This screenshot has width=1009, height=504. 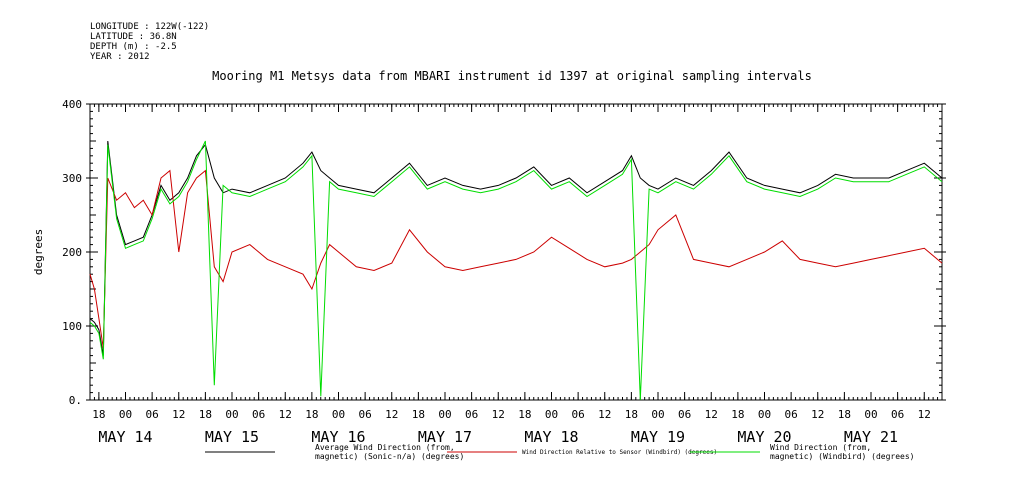 I want to click on x-day-label: MAY 17, so click(x=445, y=437).